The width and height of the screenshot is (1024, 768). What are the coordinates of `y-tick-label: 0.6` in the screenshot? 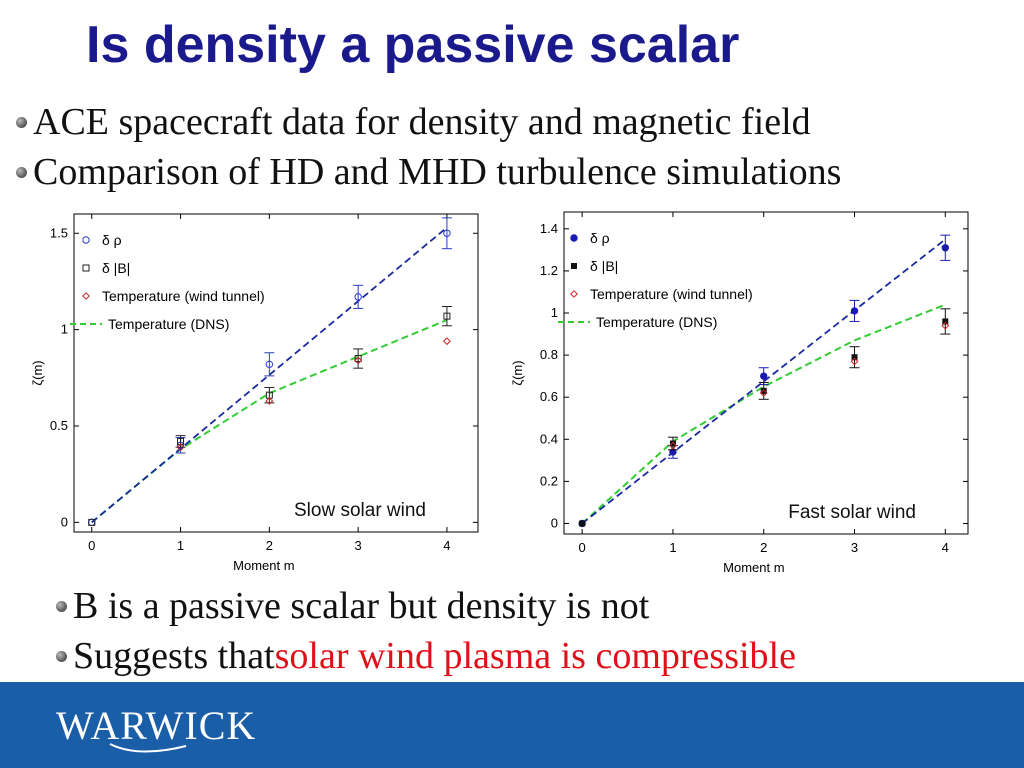 It's located at (549, 396).